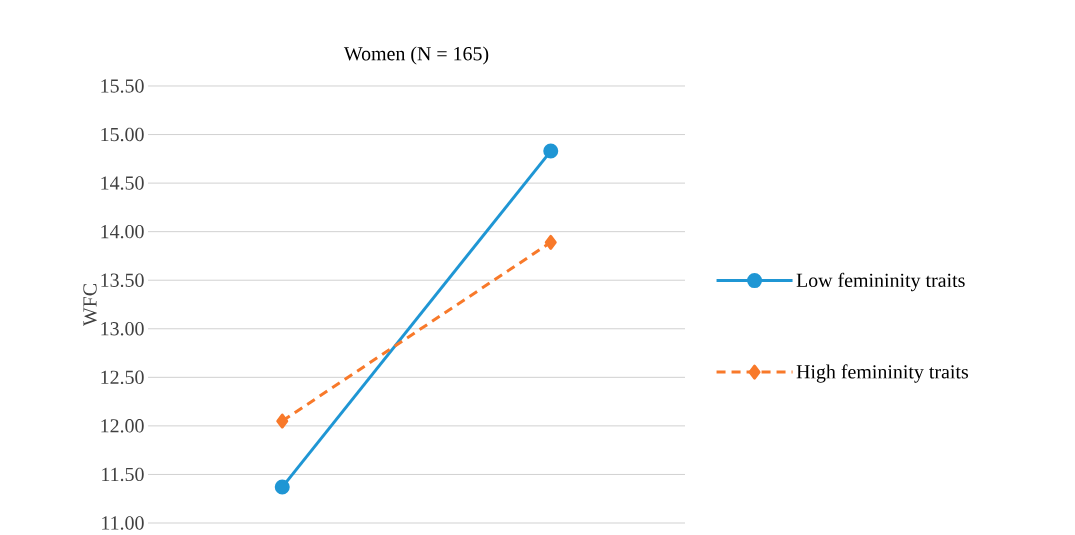 This screenshot has height=535, width=1075. Describe the element at coordinates (882, 373) in the screenshot. I see `legend-label: High femininity traits` at that location.